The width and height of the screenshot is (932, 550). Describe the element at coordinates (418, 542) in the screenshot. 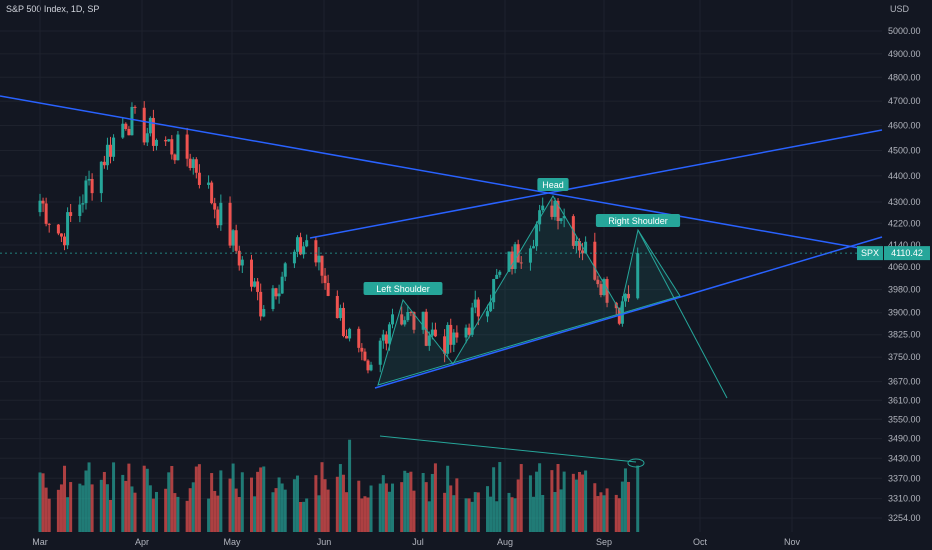

I see `time-tick-label: Jul` at that location.